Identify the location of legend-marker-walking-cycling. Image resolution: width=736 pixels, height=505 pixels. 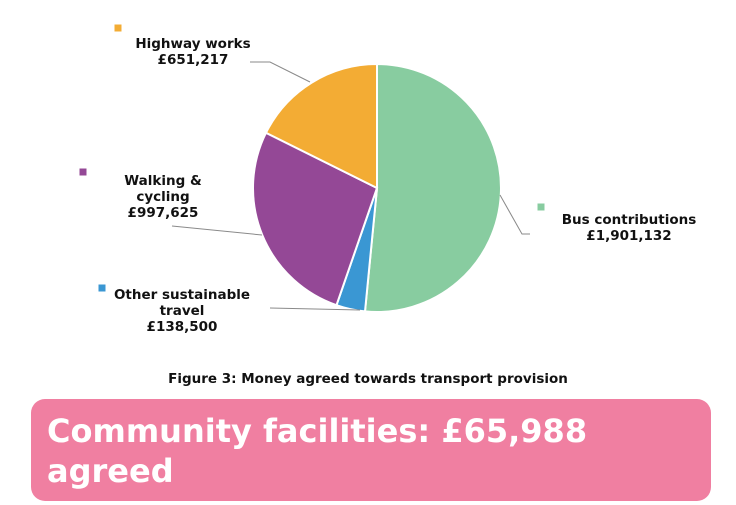
(83, 172).